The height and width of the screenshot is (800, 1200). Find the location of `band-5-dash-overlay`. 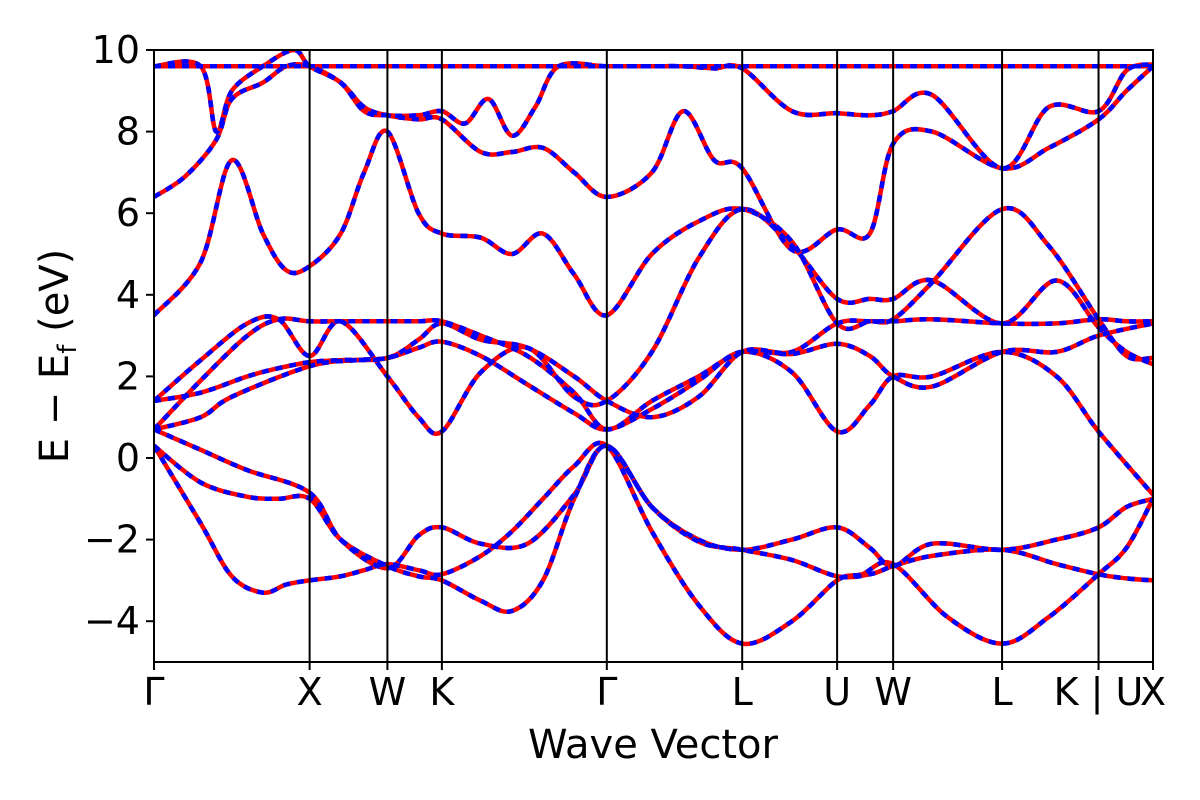

band-5-dash-overlay is located at coordinates (653, 374).